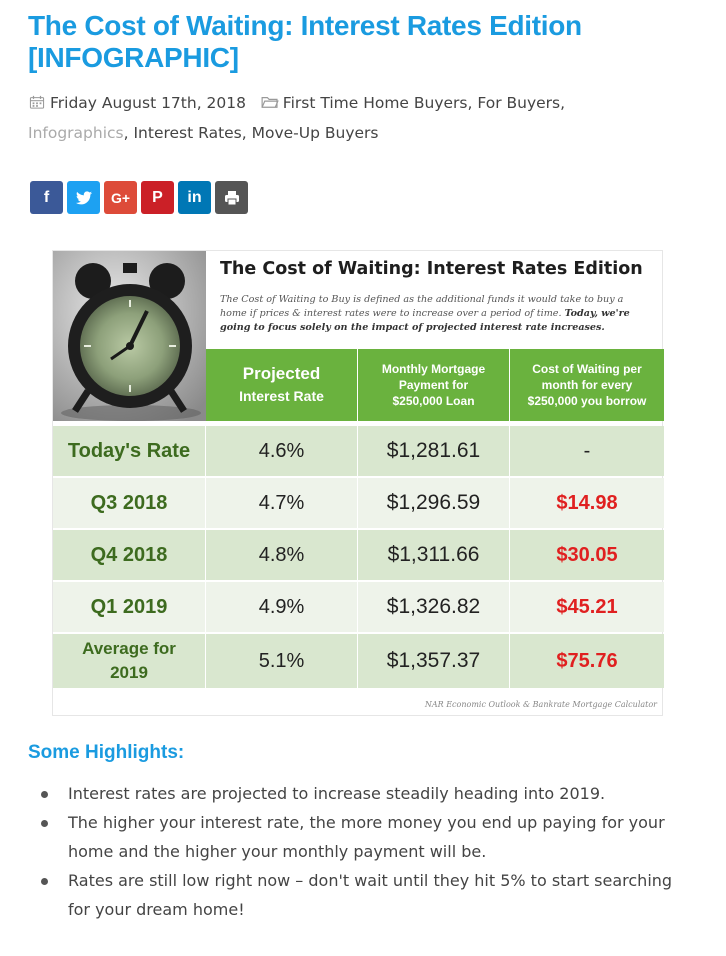  What do you see at coordinates (270, 102) in the screenshot?
I see `folder-icon` at bounding box center [270, 102].